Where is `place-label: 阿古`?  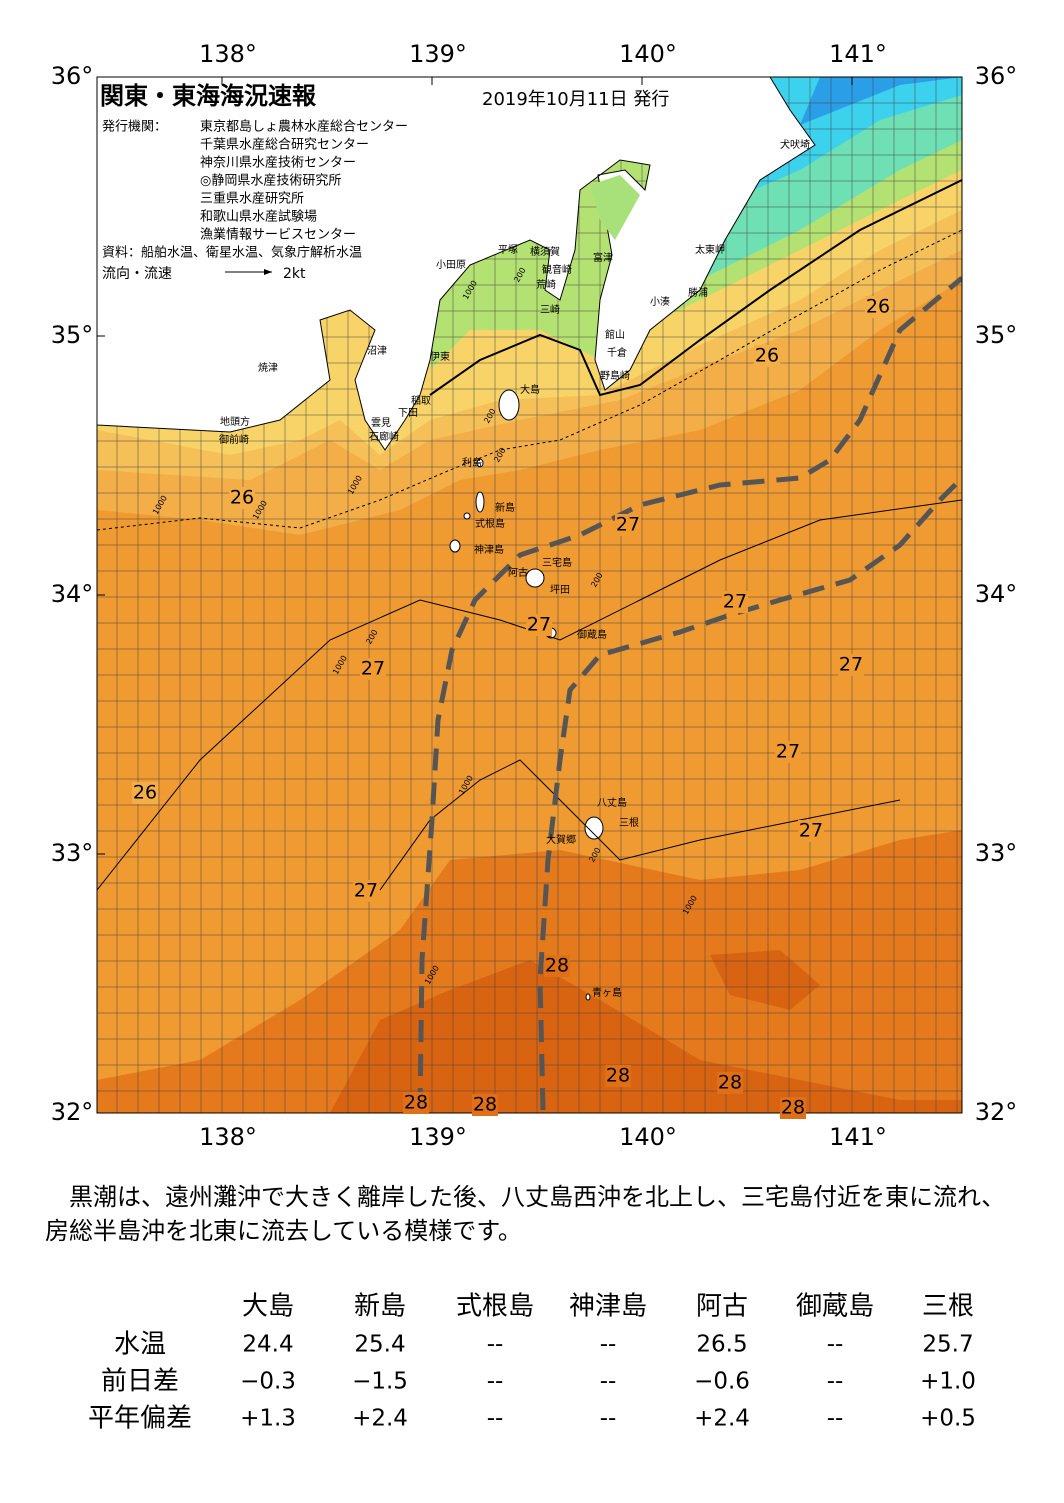 place-label: 阿古 is located at coordinates (518, 572).